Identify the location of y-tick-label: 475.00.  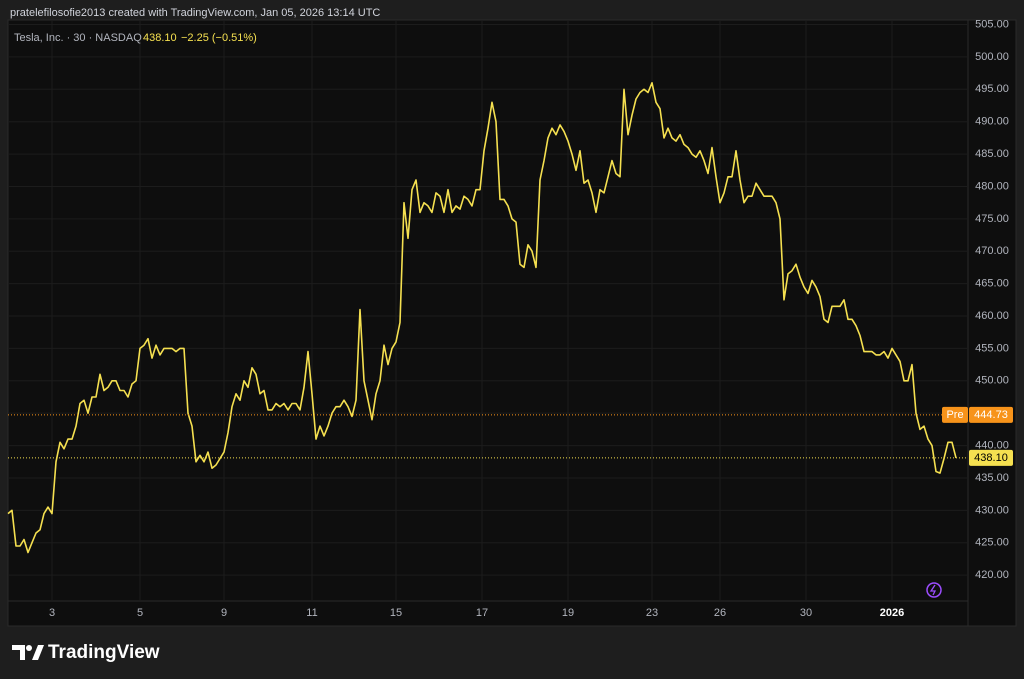
(992, 219).